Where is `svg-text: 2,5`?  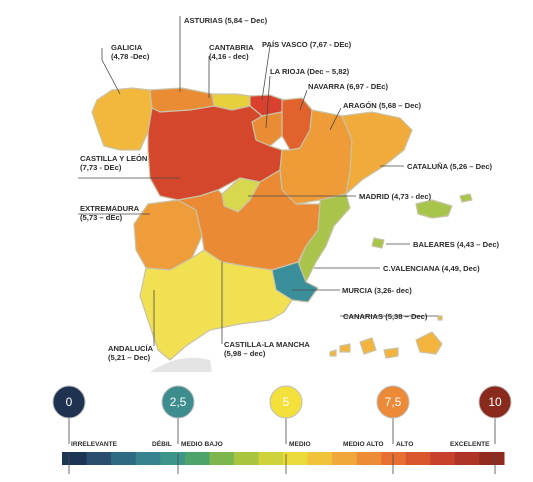
svg-text: 2,5 is located at coordinates (178, 402).